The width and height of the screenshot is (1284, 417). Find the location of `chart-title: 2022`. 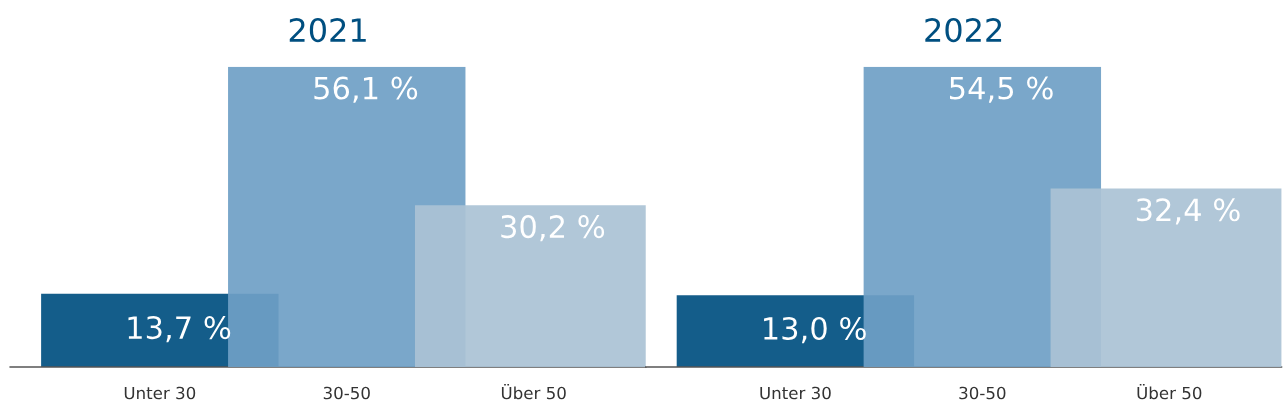

chart-title: 2022 is located at coordinates (963, 30).